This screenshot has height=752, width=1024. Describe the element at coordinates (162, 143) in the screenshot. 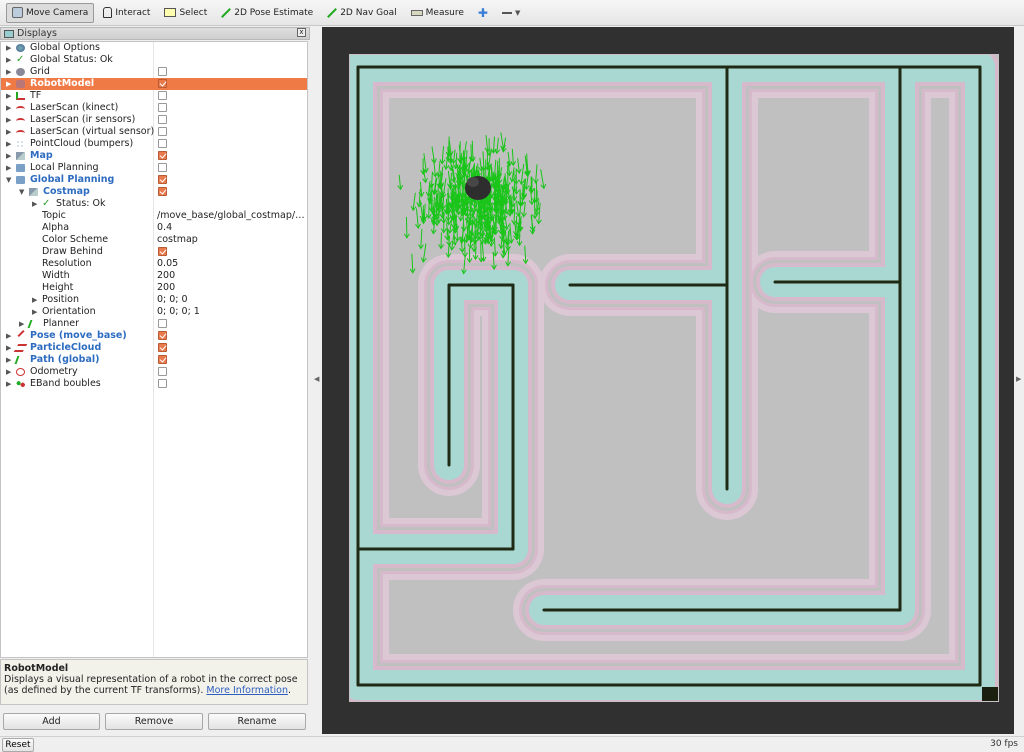

I see `pointcloud-checkbox` at that location.